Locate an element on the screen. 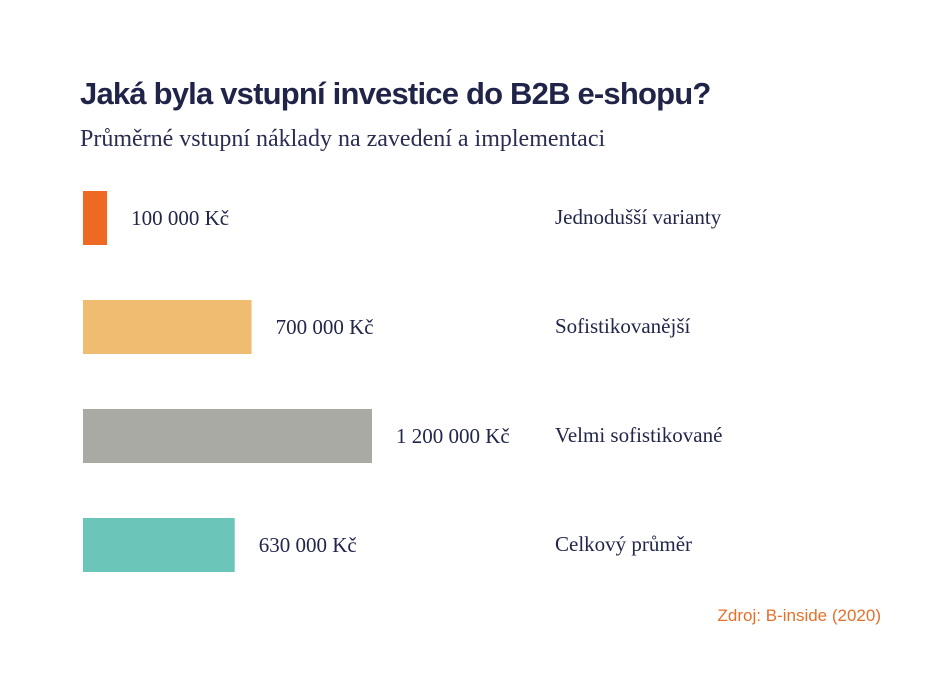 The image size is (945, 685). bar-value-label: 1 200 000 Kč is located at coordinates (453, 436).